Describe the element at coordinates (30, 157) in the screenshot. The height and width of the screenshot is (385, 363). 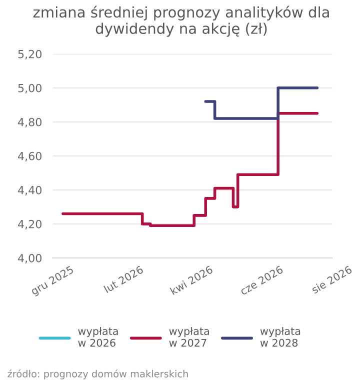
I see `y-tick-label: 4,60` at that location.